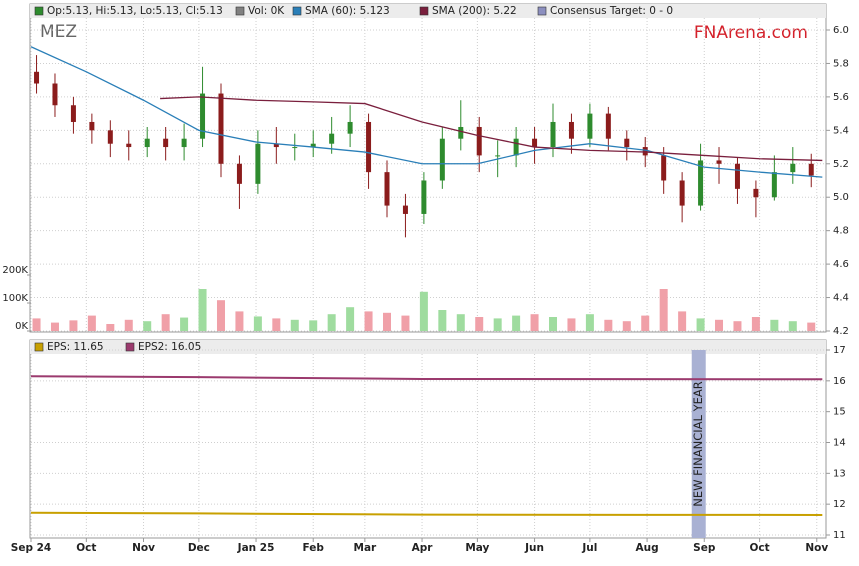  I want to click on x-tick-label: Feb, so click(314, 548).